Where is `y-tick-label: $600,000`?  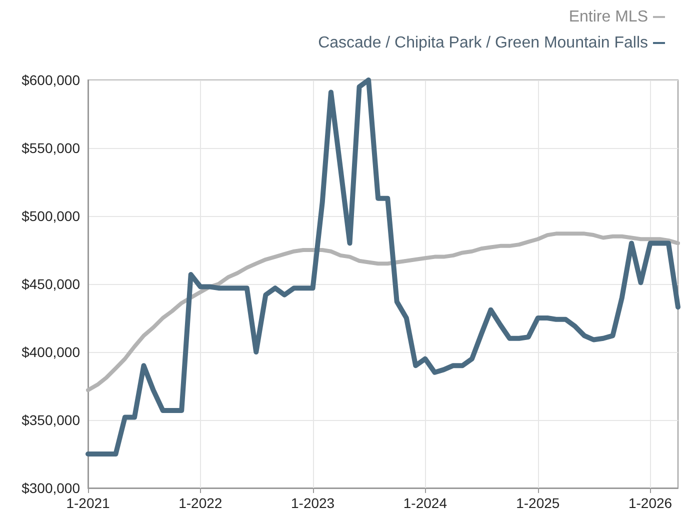 y-tick-label: $600,000 is located at coordinates (51, 80).